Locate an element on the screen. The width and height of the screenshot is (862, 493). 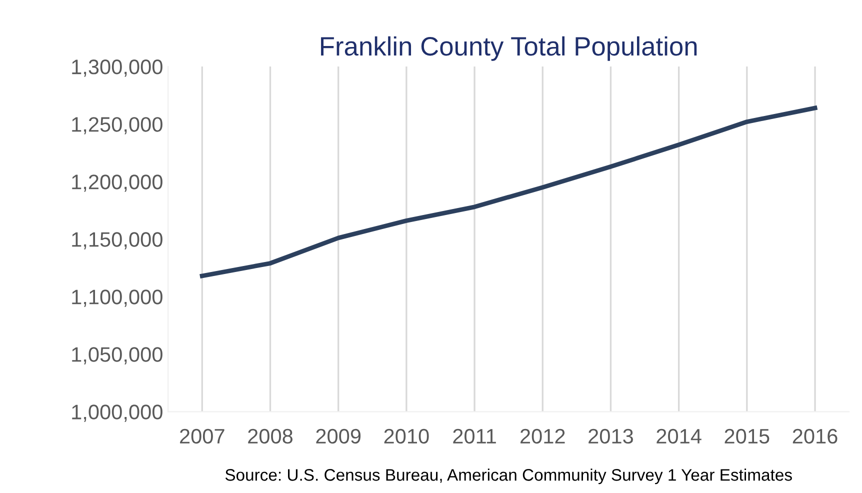
x-tick-label: 2012 is located at coordinates (542, 436).